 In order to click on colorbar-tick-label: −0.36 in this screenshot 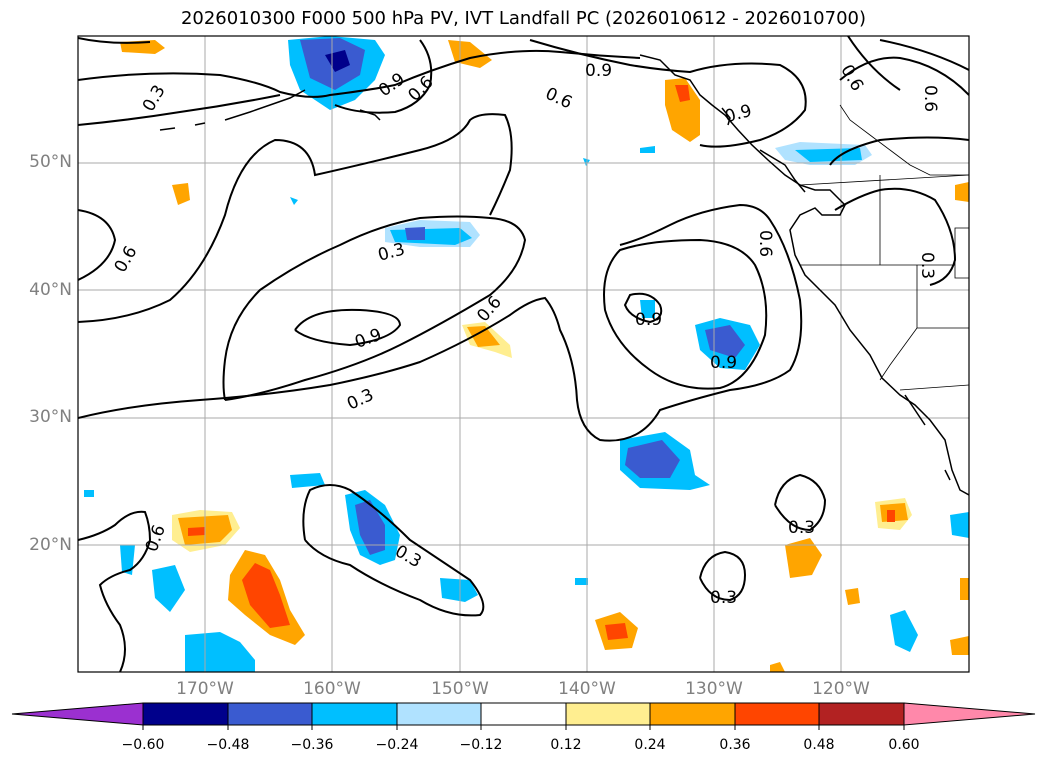, I will do `click(312, 745)`.